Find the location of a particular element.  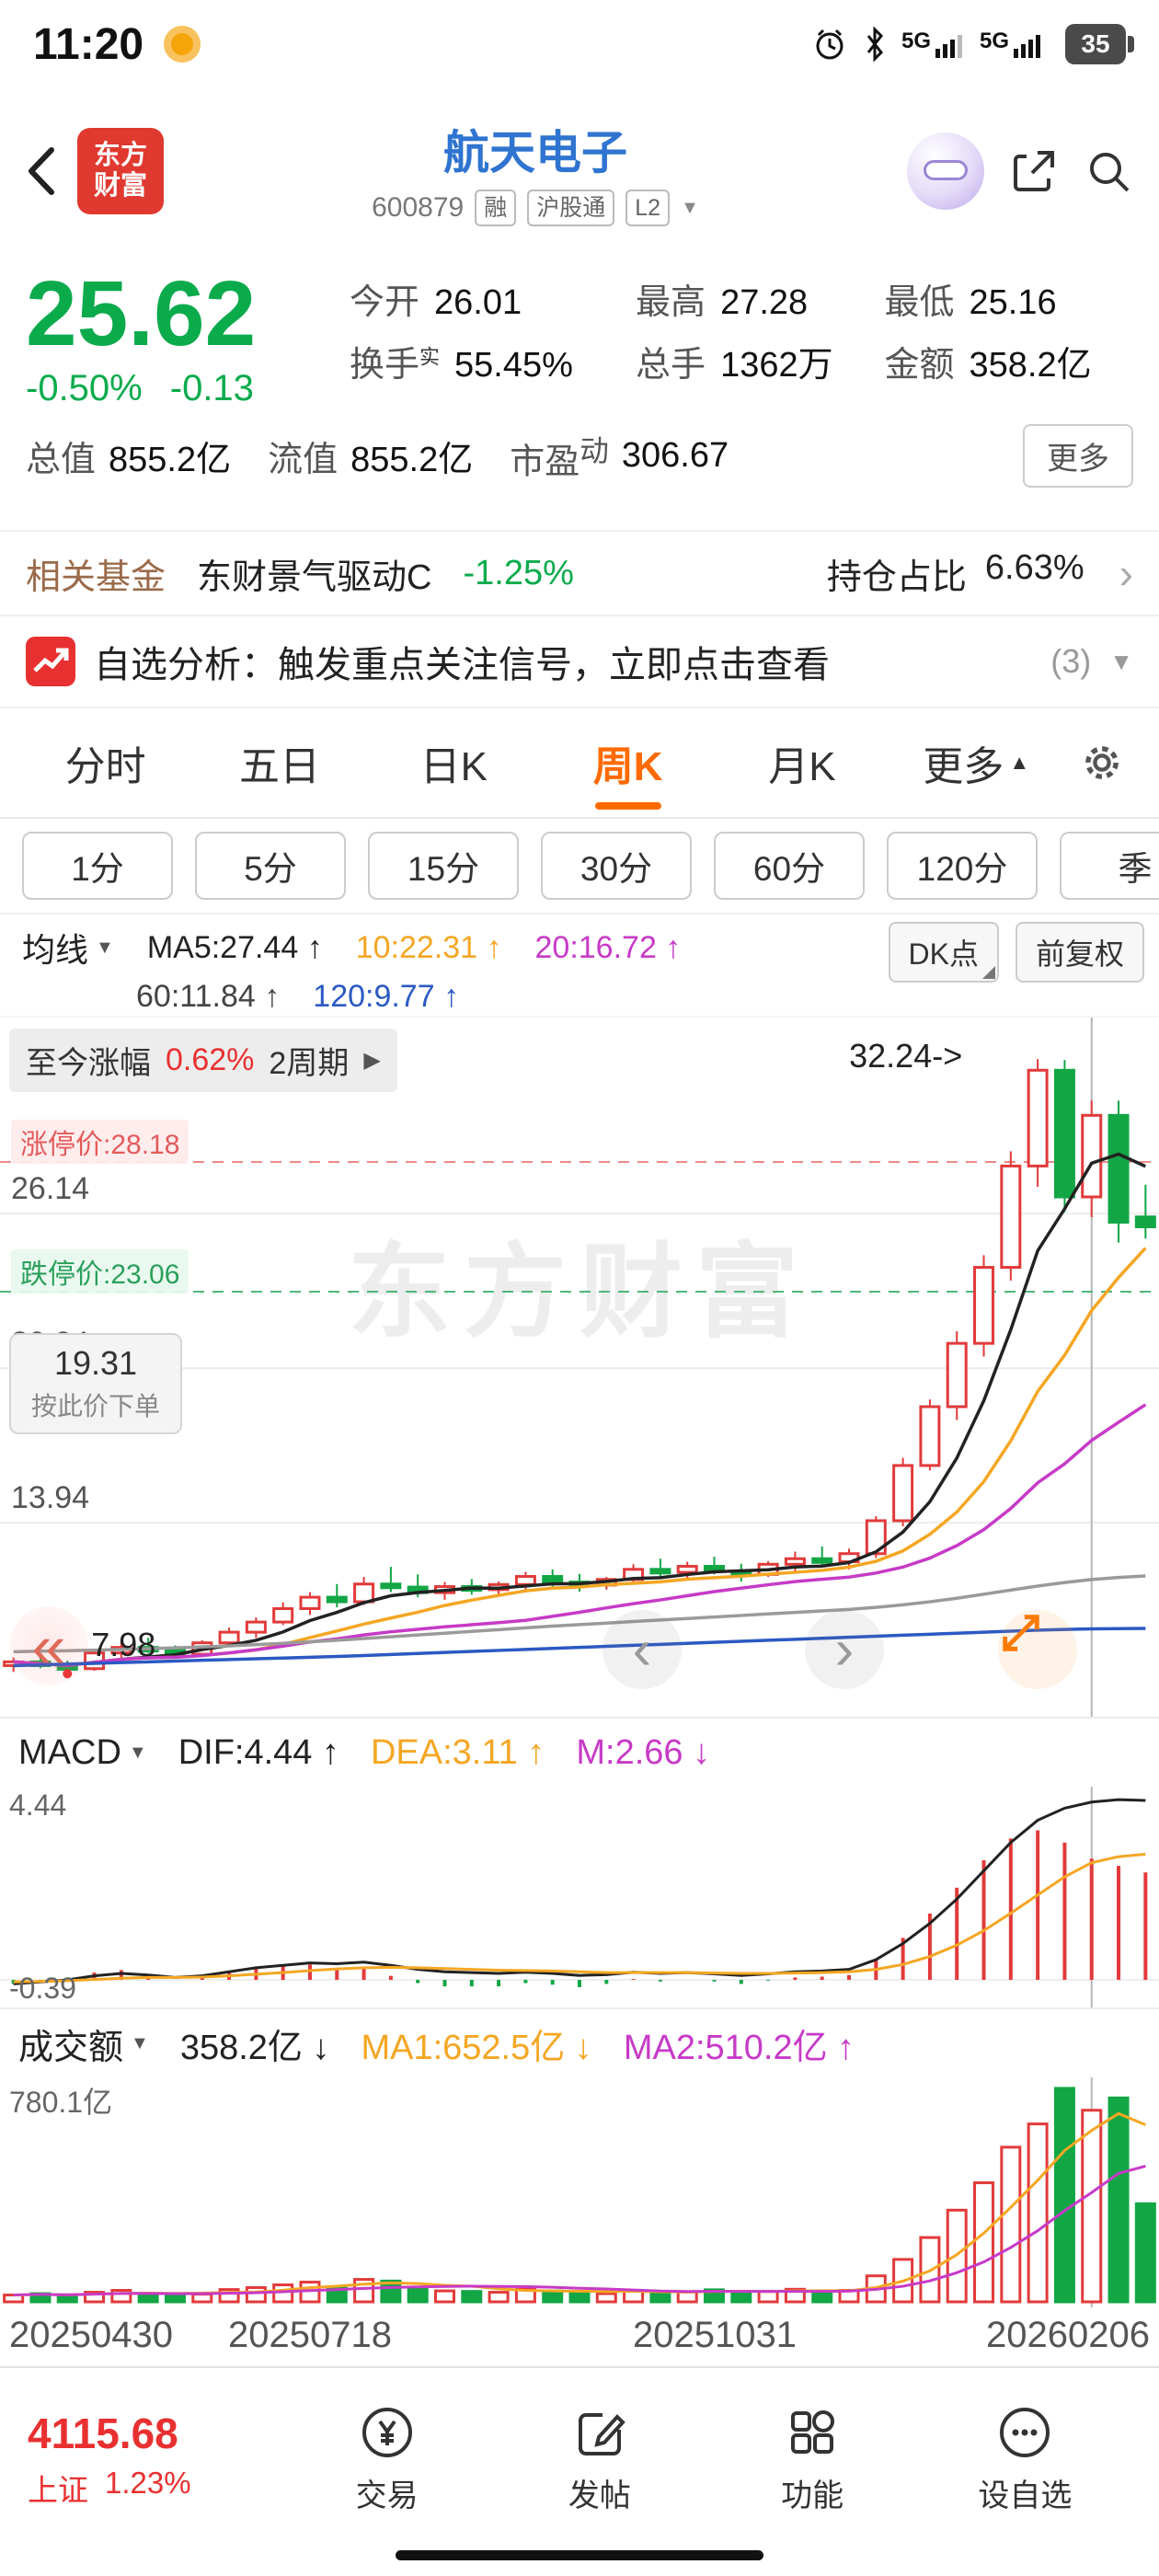

share-icon is located at coordinates (1034, 171).